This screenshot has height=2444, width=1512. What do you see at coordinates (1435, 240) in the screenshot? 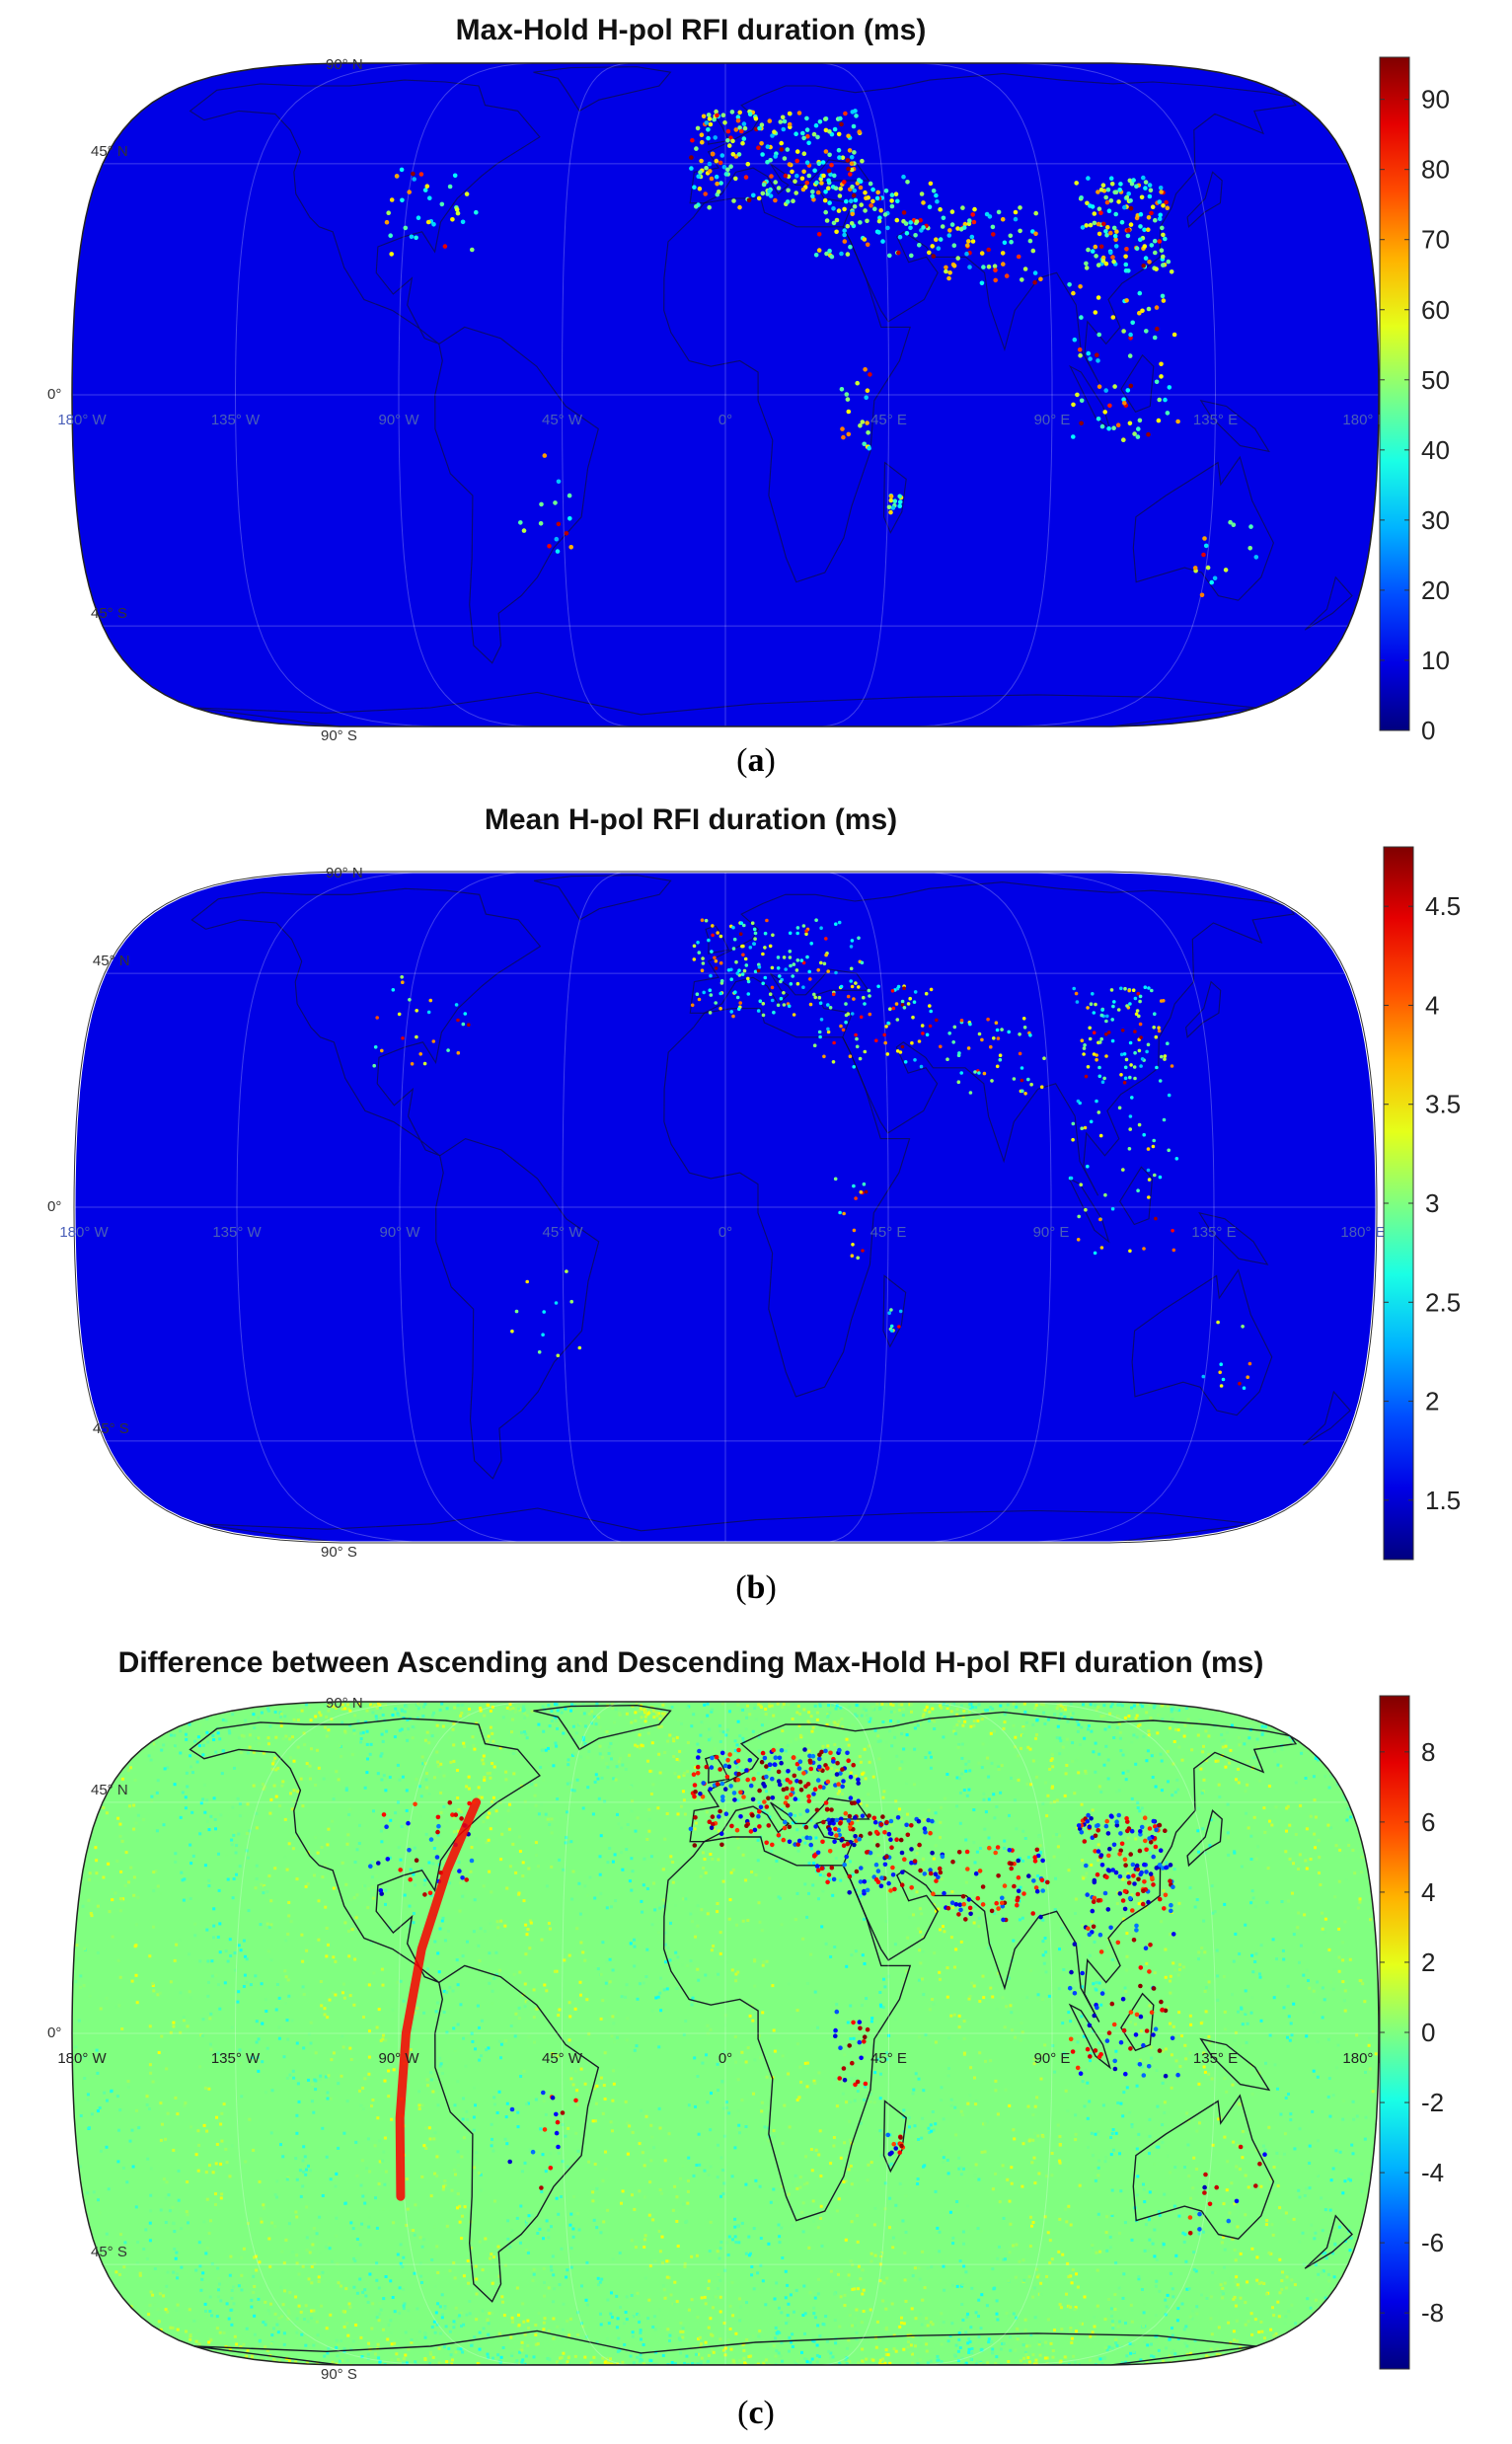
I see `colorbar-tick-label: 70` at bounding box center [1435, 240].